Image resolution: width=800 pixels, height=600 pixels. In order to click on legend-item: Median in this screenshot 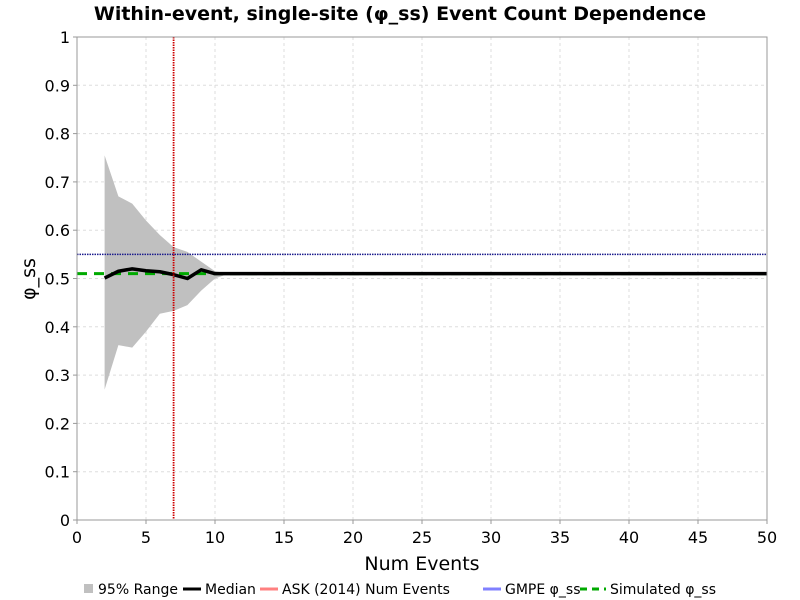, I will do `click(219, 590)`.